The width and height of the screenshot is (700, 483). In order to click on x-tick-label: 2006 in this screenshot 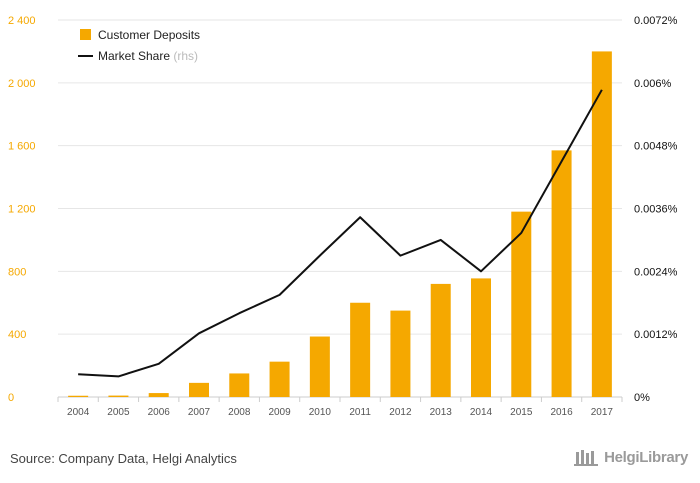, I will do `click(159, 412)`.